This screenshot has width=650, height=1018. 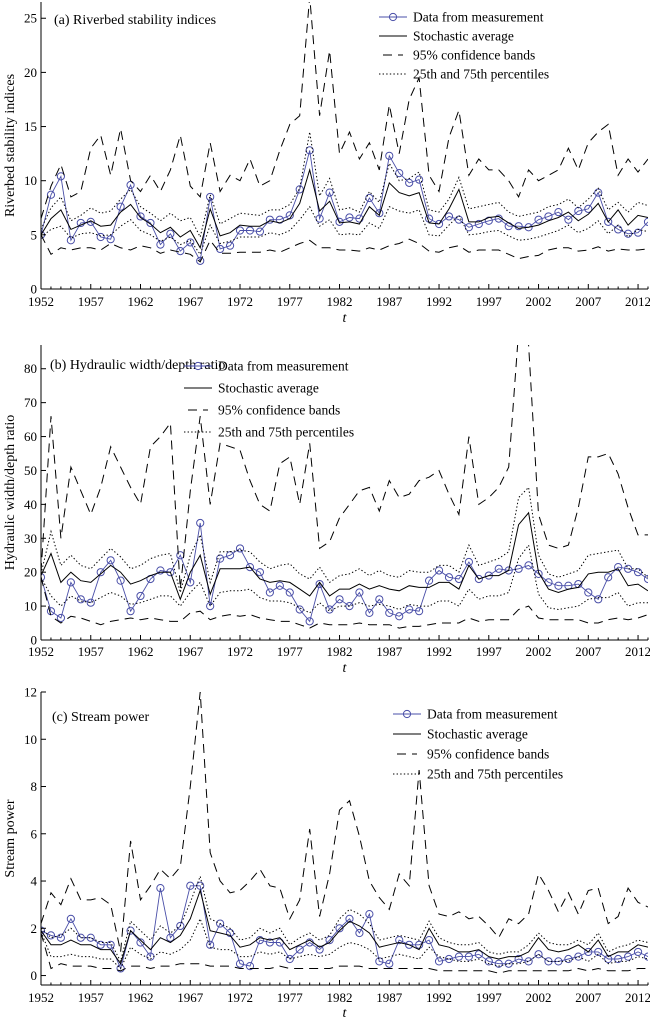 What do you see at coordinates (345, 668) in the screenshot?
I see `x-axis-label: t` at bounding box center [345, 668].